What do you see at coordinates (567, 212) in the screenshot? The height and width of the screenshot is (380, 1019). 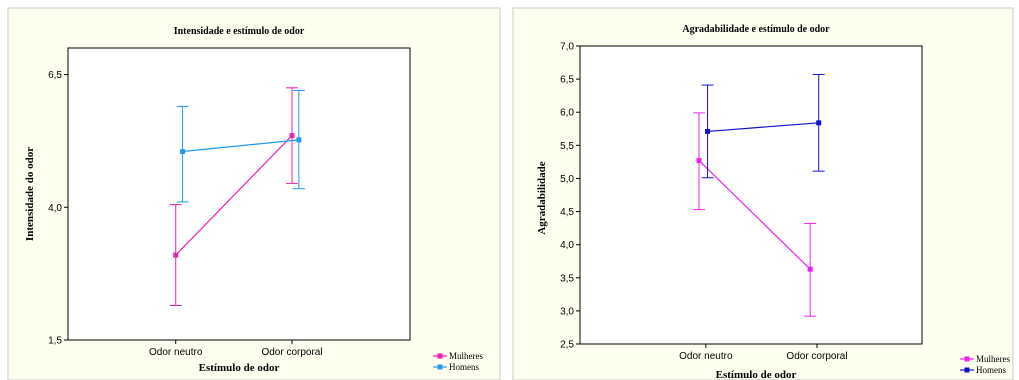 I see `y-tick-label: 4,5` at bounding box center [567, 212].